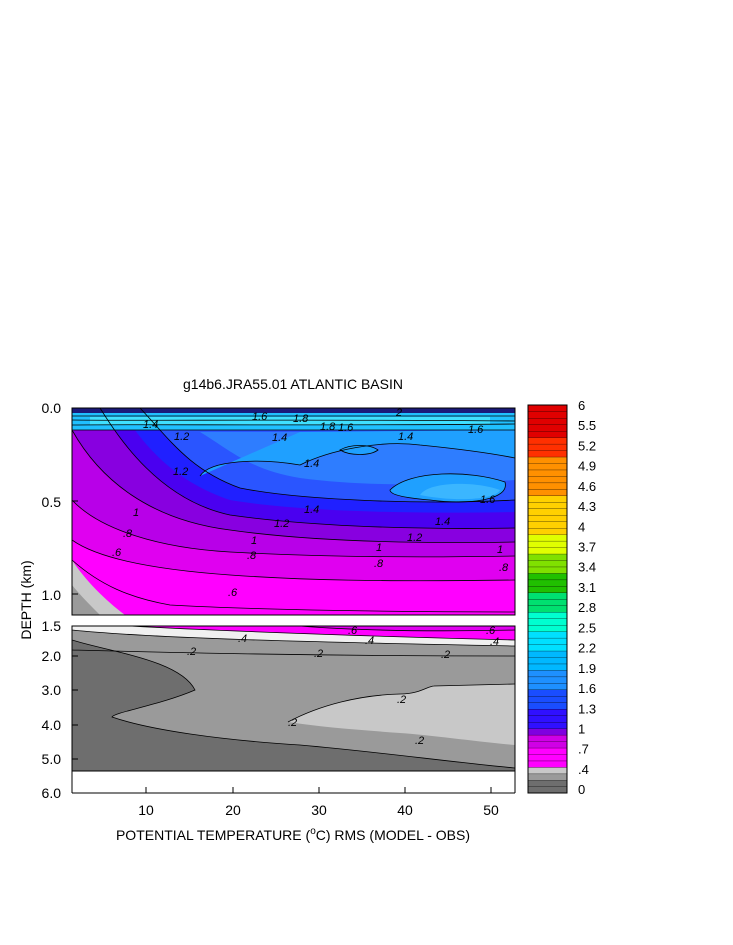 The width and height of the screenshot is (733, 945). I want to click on colorbar-tick-label: 4.3, so click(587, 506).